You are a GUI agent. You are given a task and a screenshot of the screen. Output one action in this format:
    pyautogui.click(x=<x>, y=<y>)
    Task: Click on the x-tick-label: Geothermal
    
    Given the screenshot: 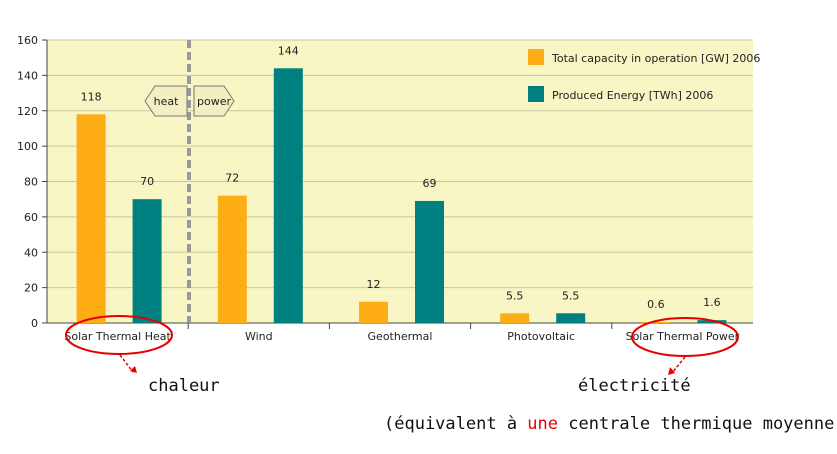 What is the action you would take?
    pyautogui.click(x=400, y=336)
    